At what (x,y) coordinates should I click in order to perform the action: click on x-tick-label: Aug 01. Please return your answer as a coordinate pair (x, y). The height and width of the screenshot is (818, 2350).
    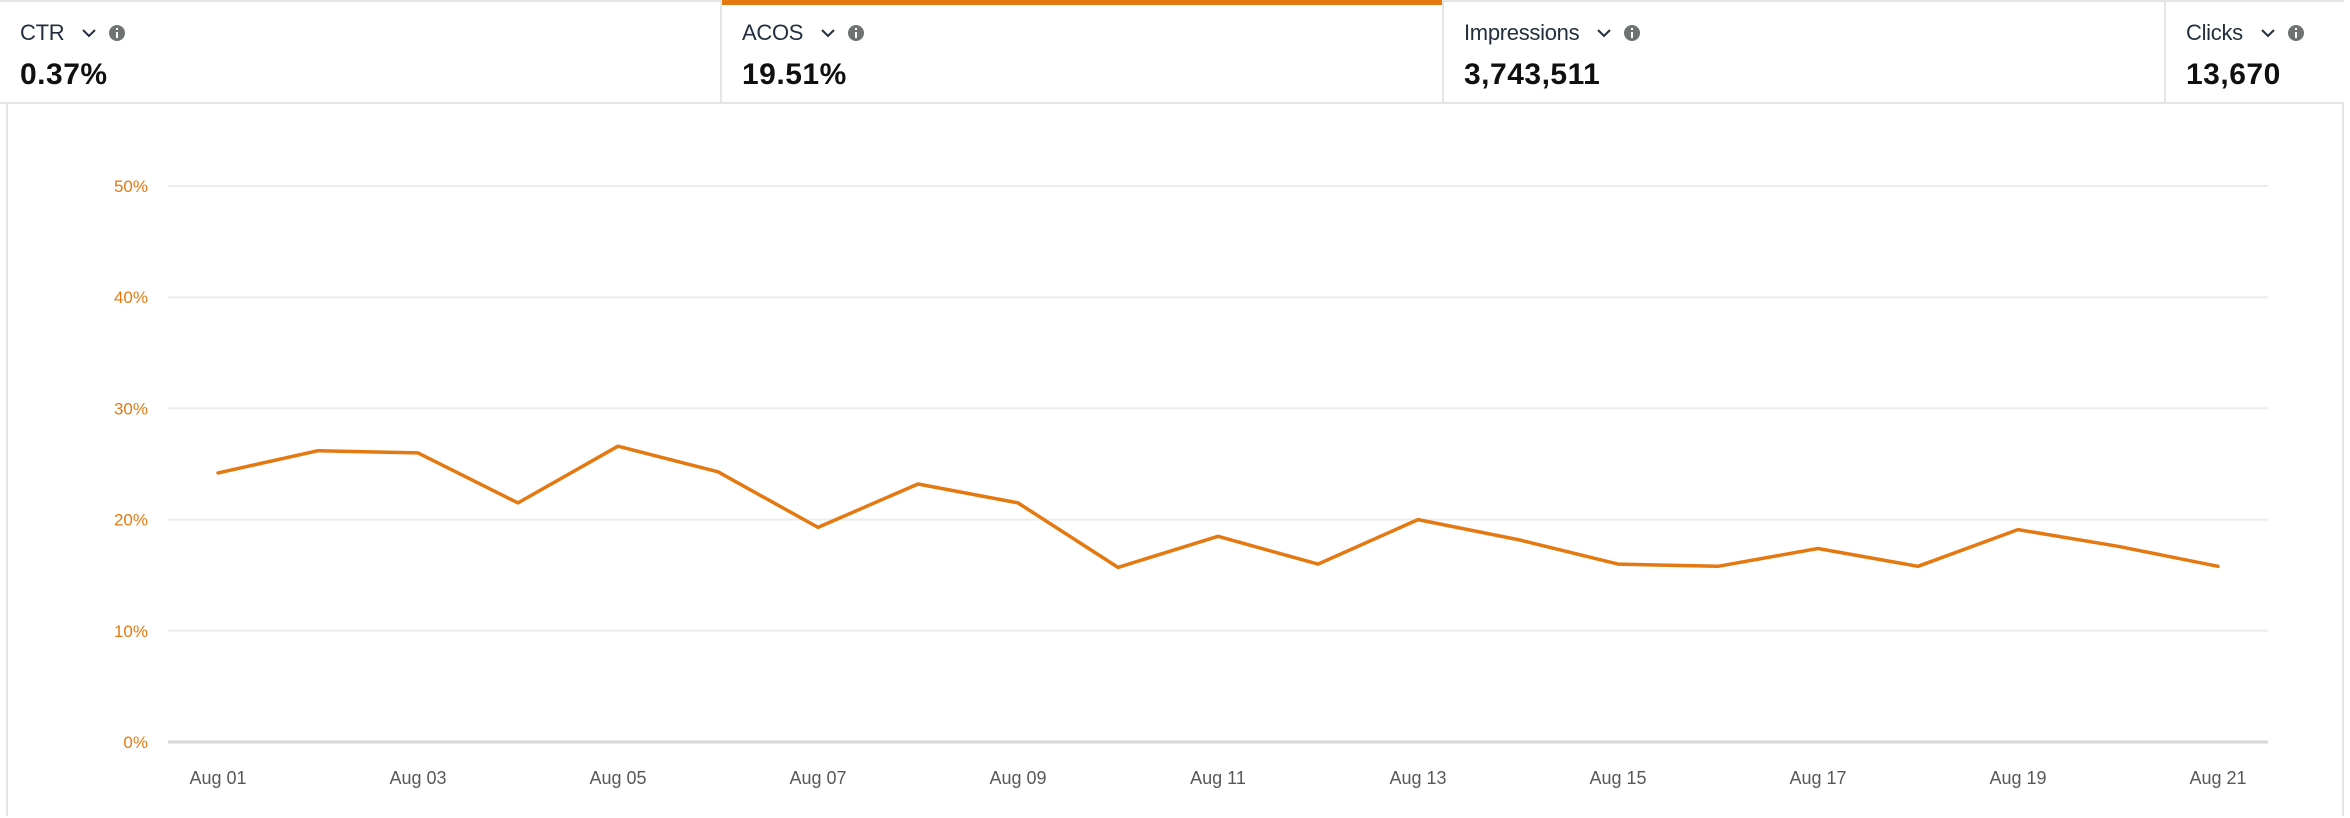
    Looking at the image, I should click on (217, 778).